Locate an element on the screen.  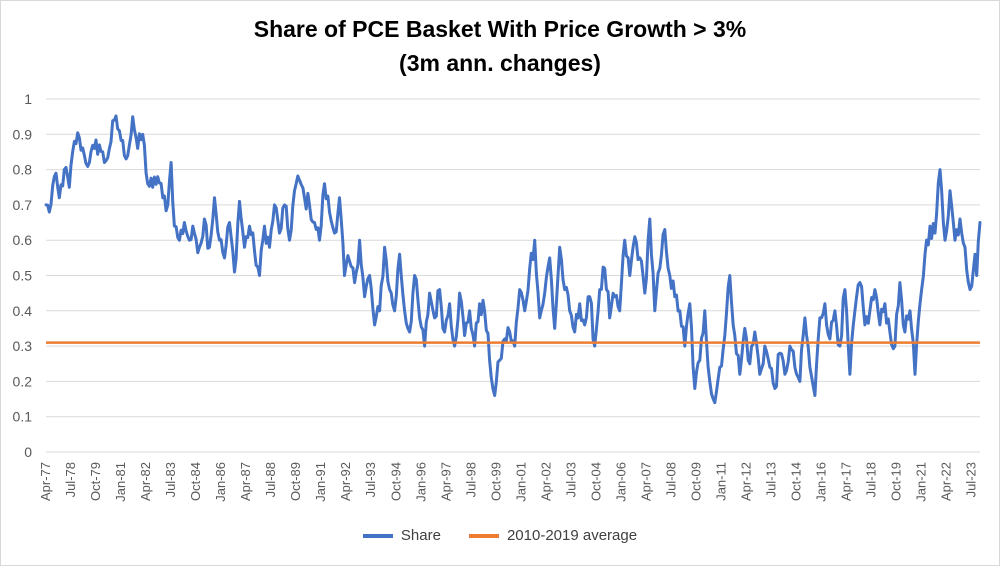
y-axis-labels: 0 0.1 0.2 0.3 0.4 0.5 0.6 0.7 0.8 0.9 1 is located at coordinates (23, 275).